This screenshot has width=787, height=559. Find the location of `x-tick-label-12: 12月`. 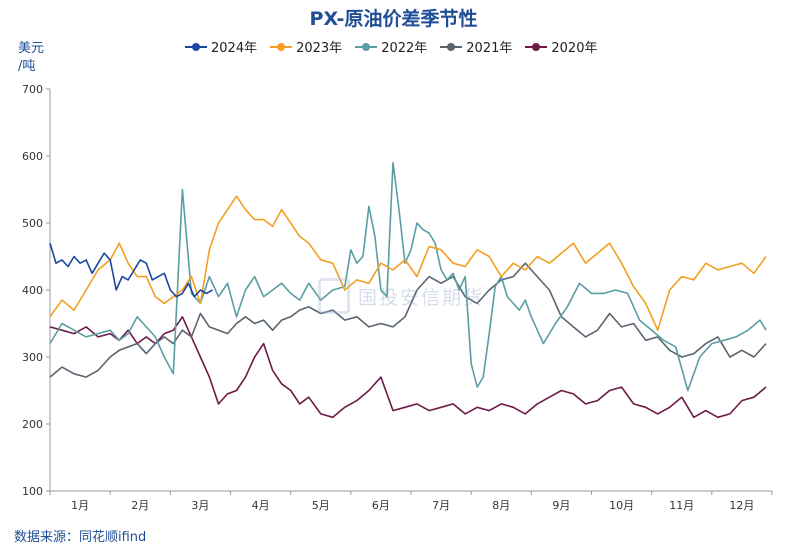

x-tick-label-12: 12月 is located at coordinates (741, 505).